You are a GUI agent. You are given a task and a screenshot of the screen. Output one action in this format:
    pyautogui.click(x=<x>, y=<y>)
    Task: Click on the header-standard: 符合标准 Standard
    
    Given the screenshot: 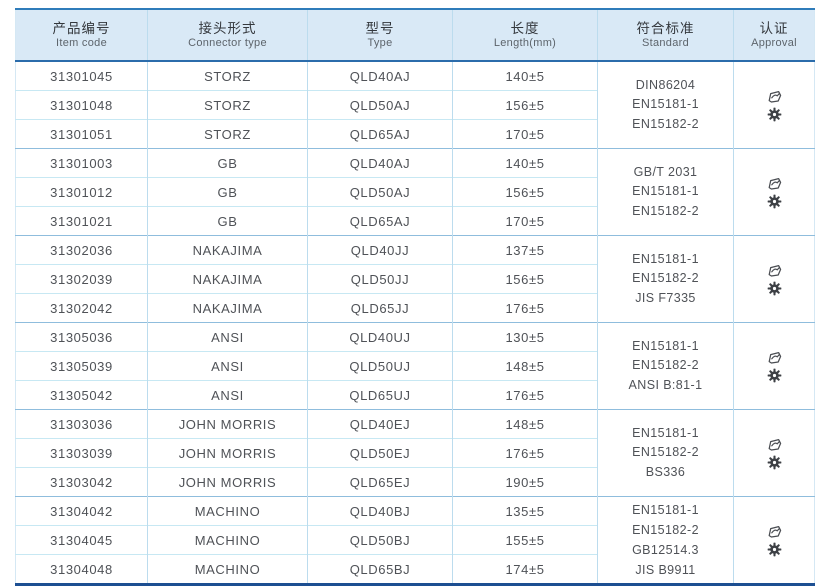 What is the action you would take?
    pyautogui.click(x=665, y=35)
    